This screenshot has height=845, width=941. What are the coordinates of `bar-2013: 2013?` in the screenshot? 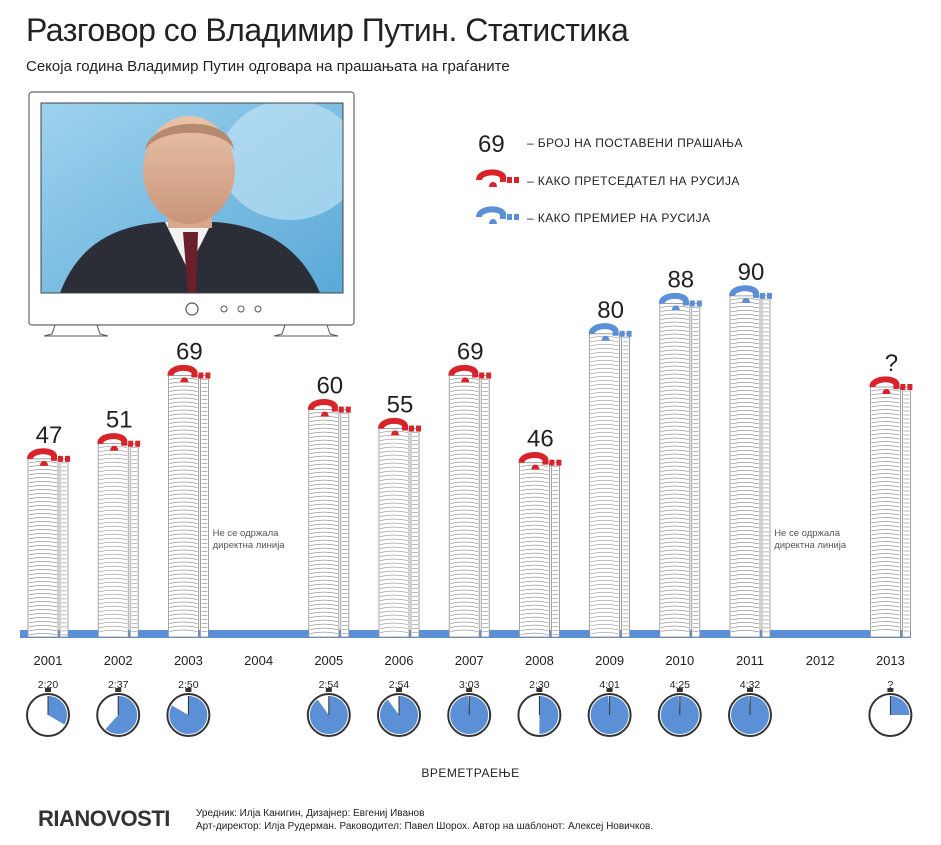 It's located at (891, 509).